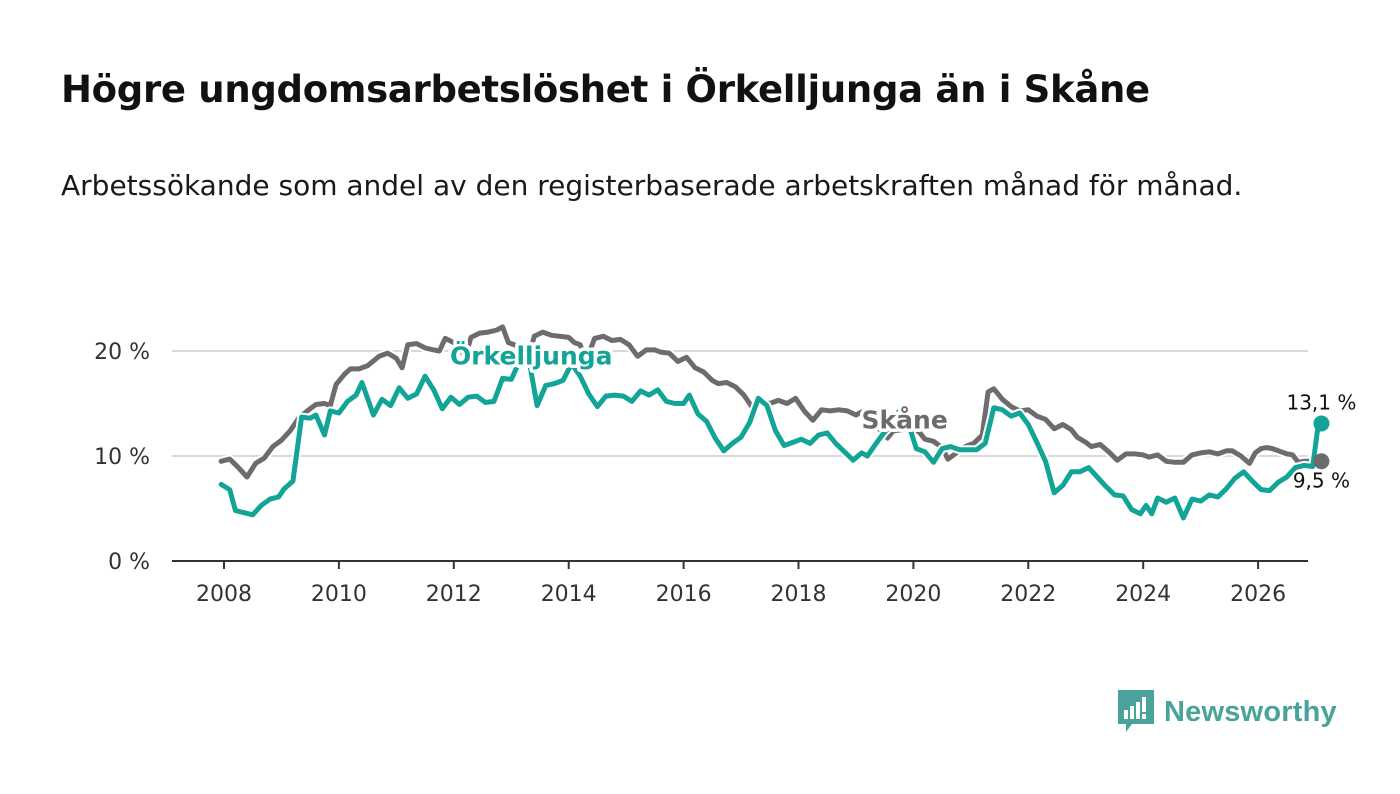  I want to click on x-tick-label: 2024, so click(1143, 594).